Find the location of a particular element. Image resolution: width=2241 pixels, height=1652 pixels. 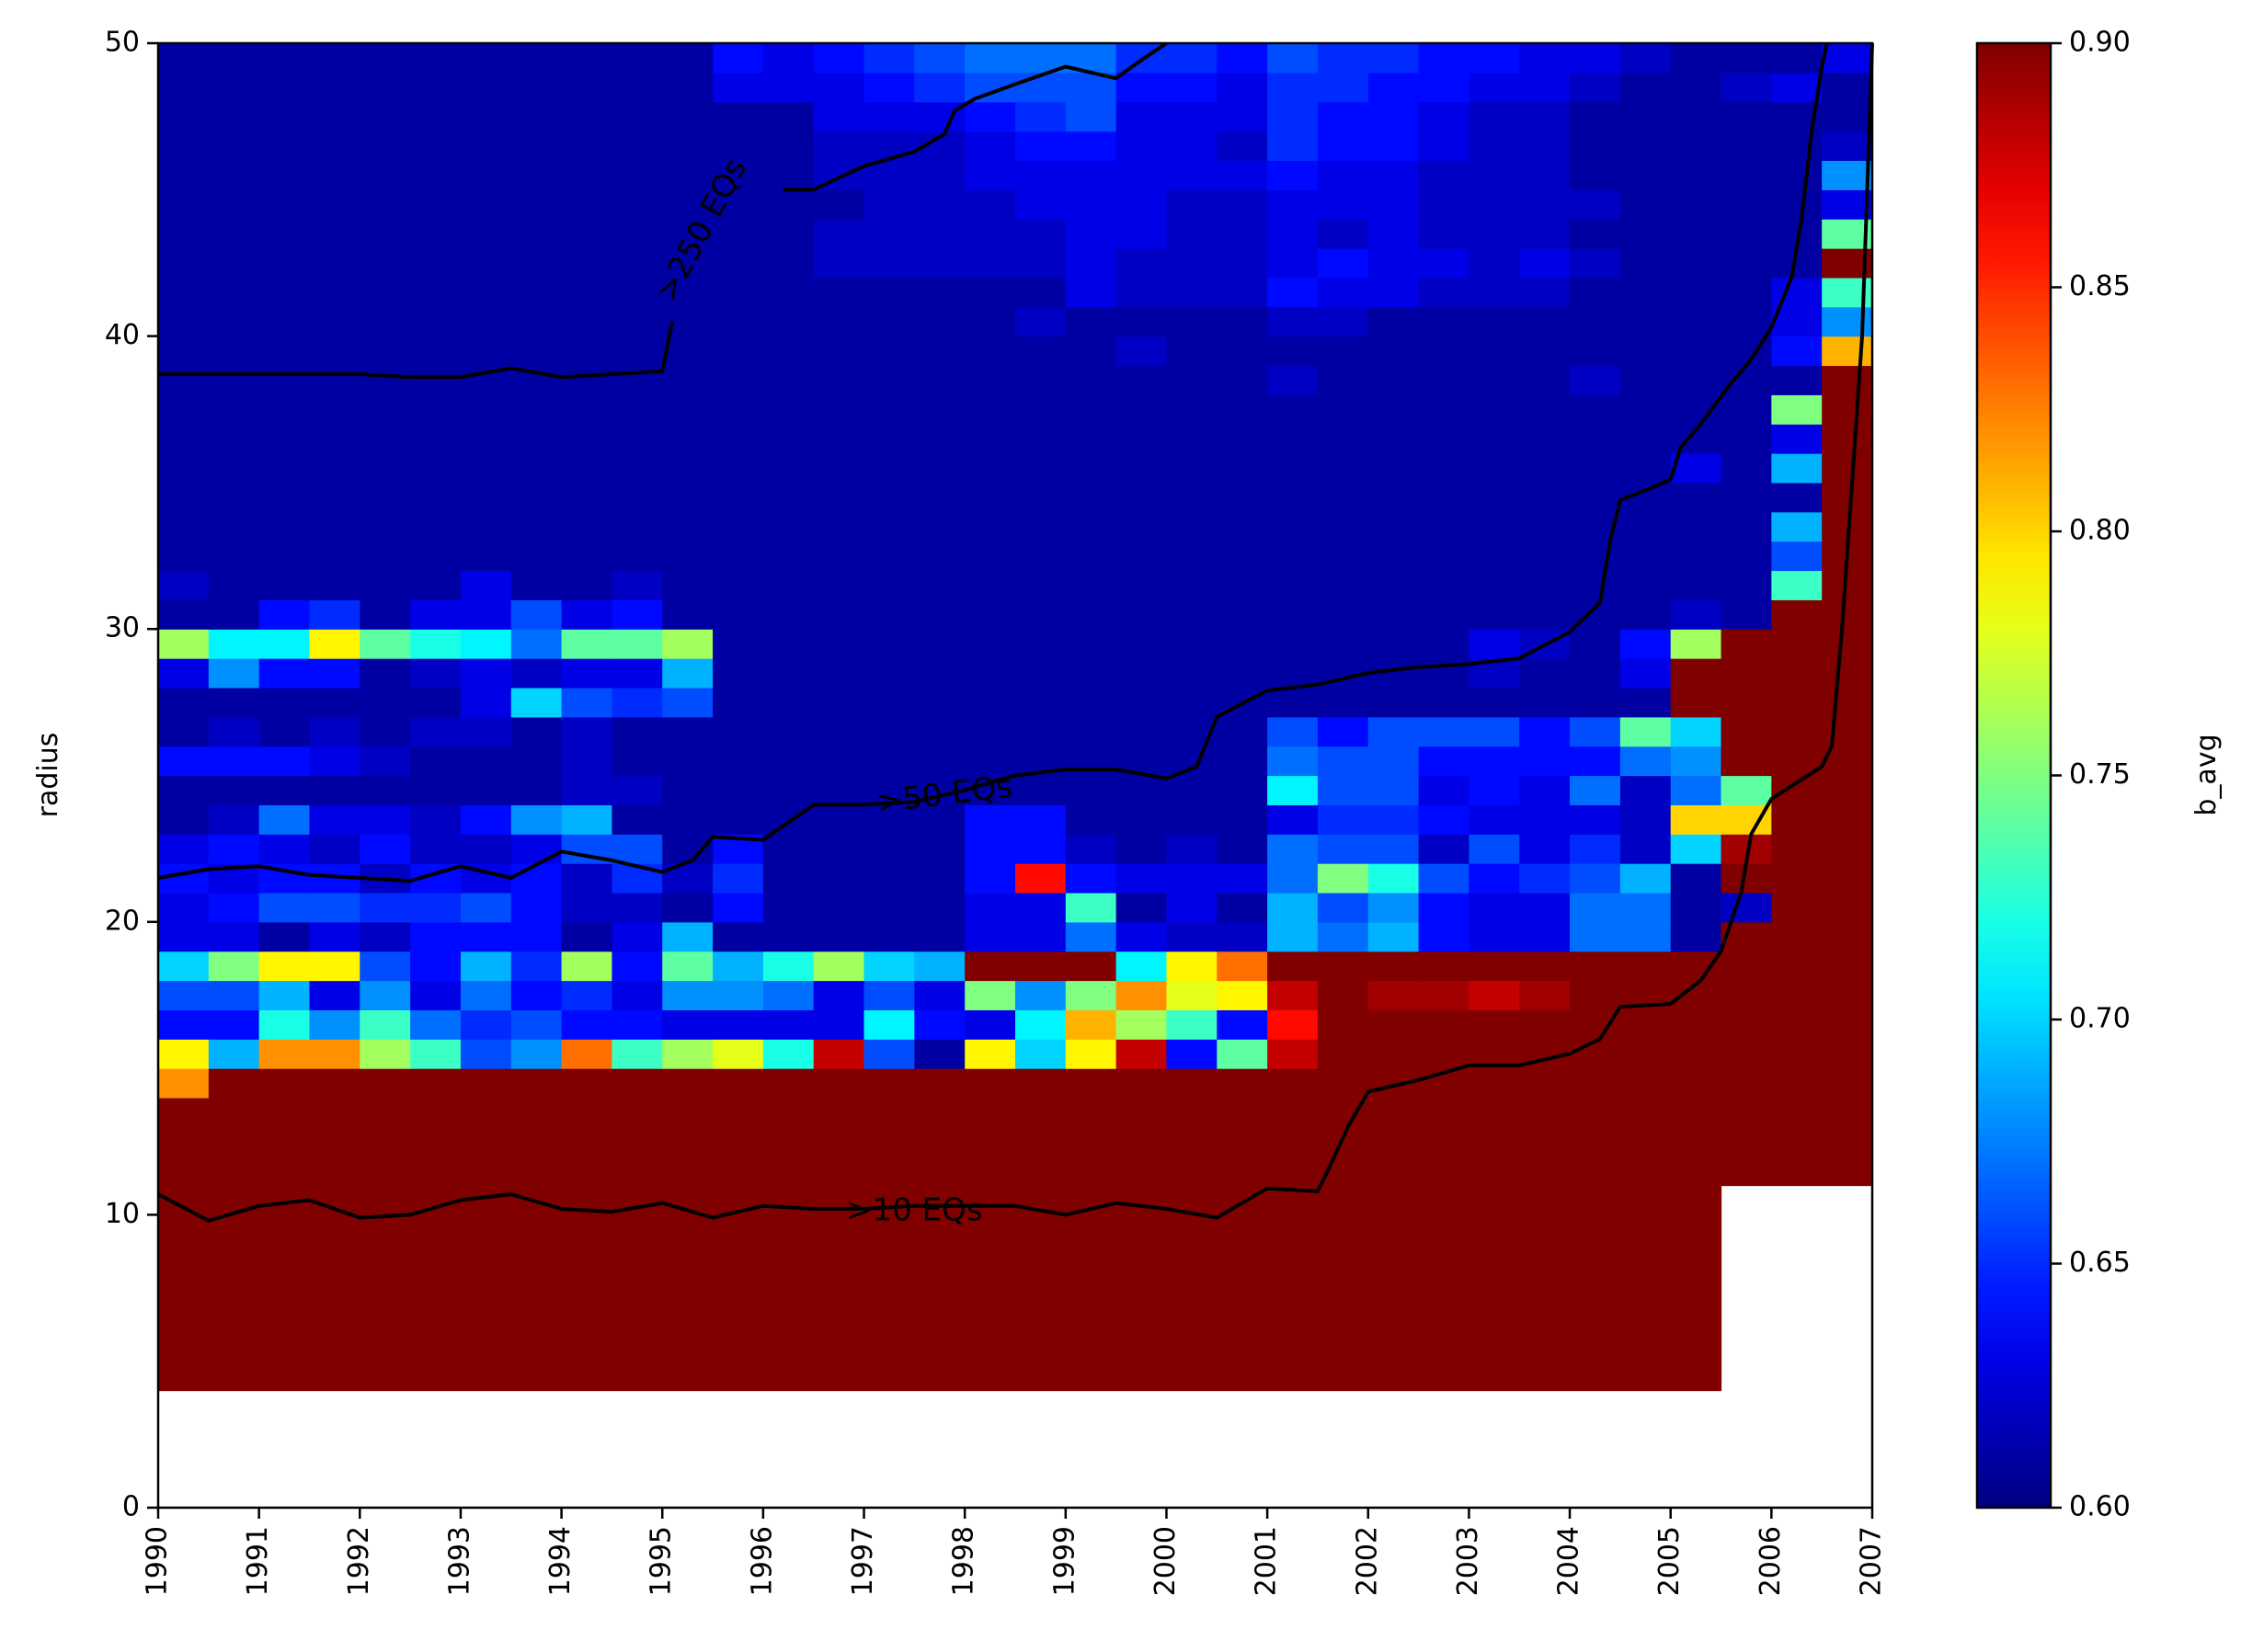

colorbar-tick-label: 0.85 is located at coordinates (2100, 286).